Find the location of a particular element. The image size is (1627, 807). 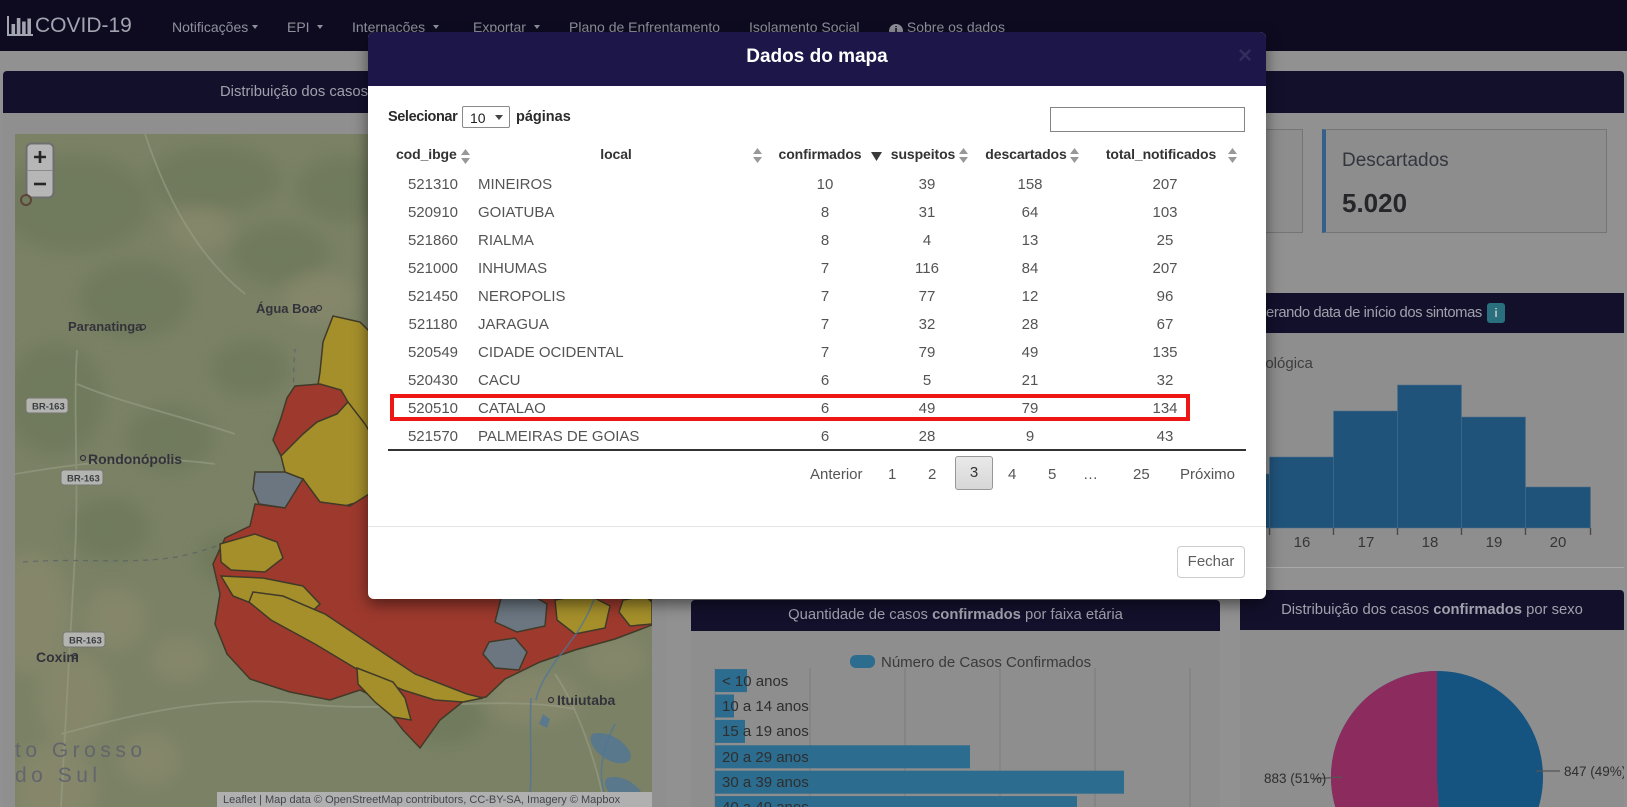

svg-text: < 10 anos is located at coordinates (755, 681).